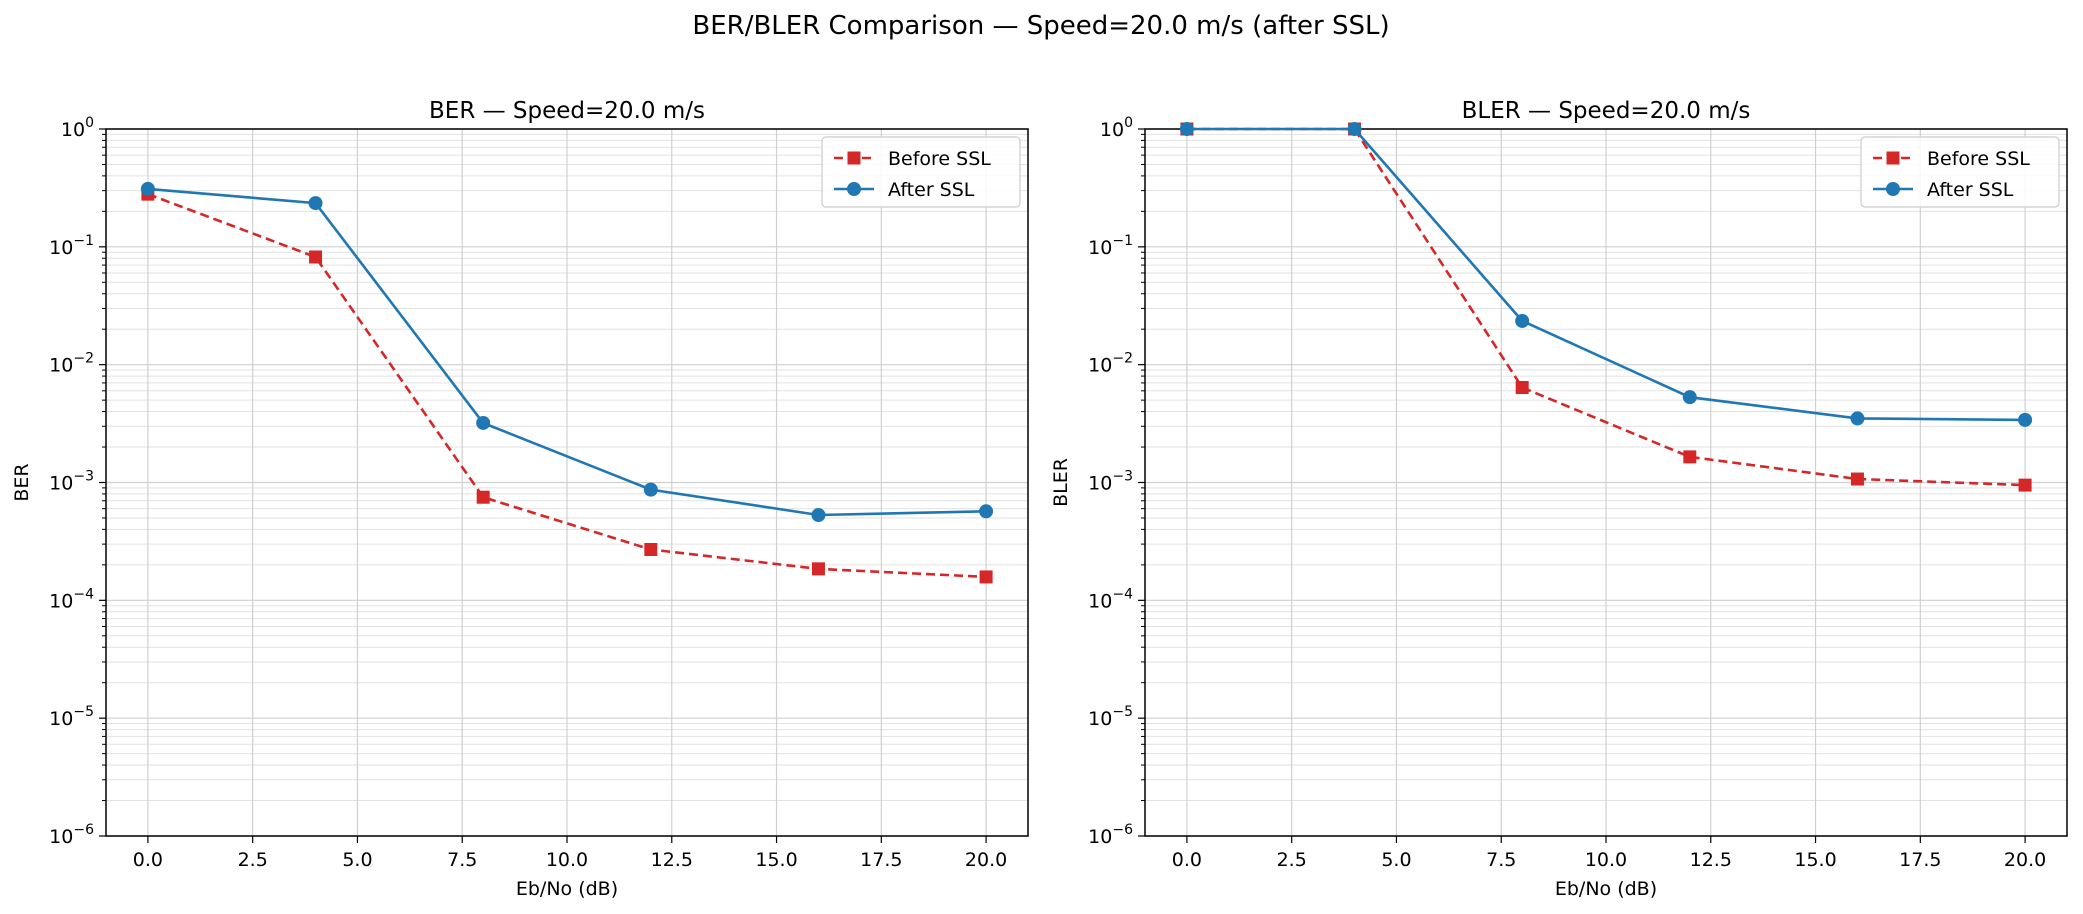 The width and height of the screenshot is (2083, 914). I want to click on chart-2-x-tick-label: 0.0, so click(1187, 860).